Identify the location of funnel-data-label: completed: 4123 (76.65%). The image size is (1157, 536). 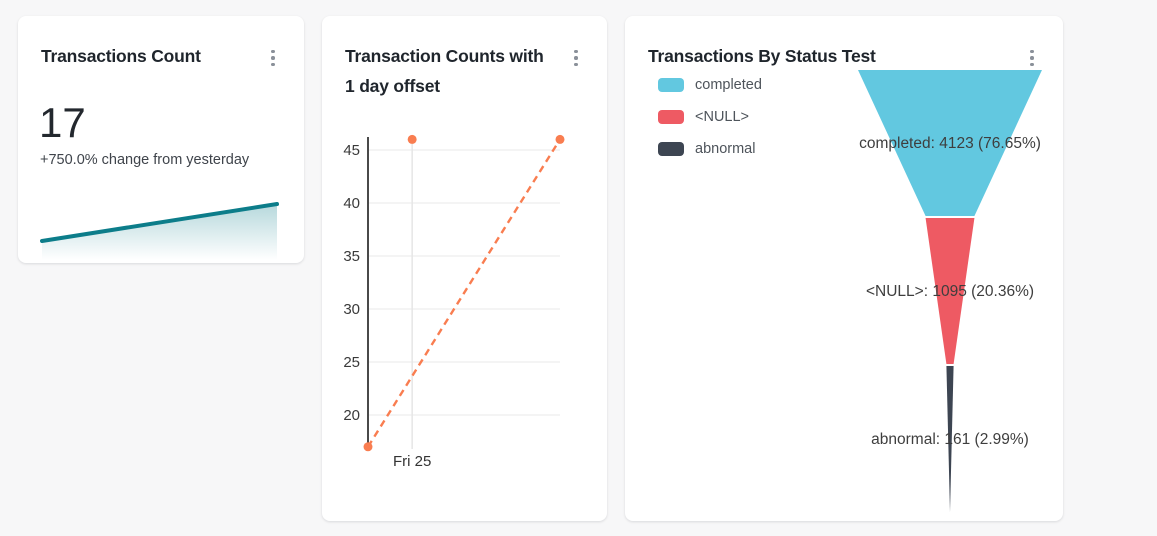
(950, 143).